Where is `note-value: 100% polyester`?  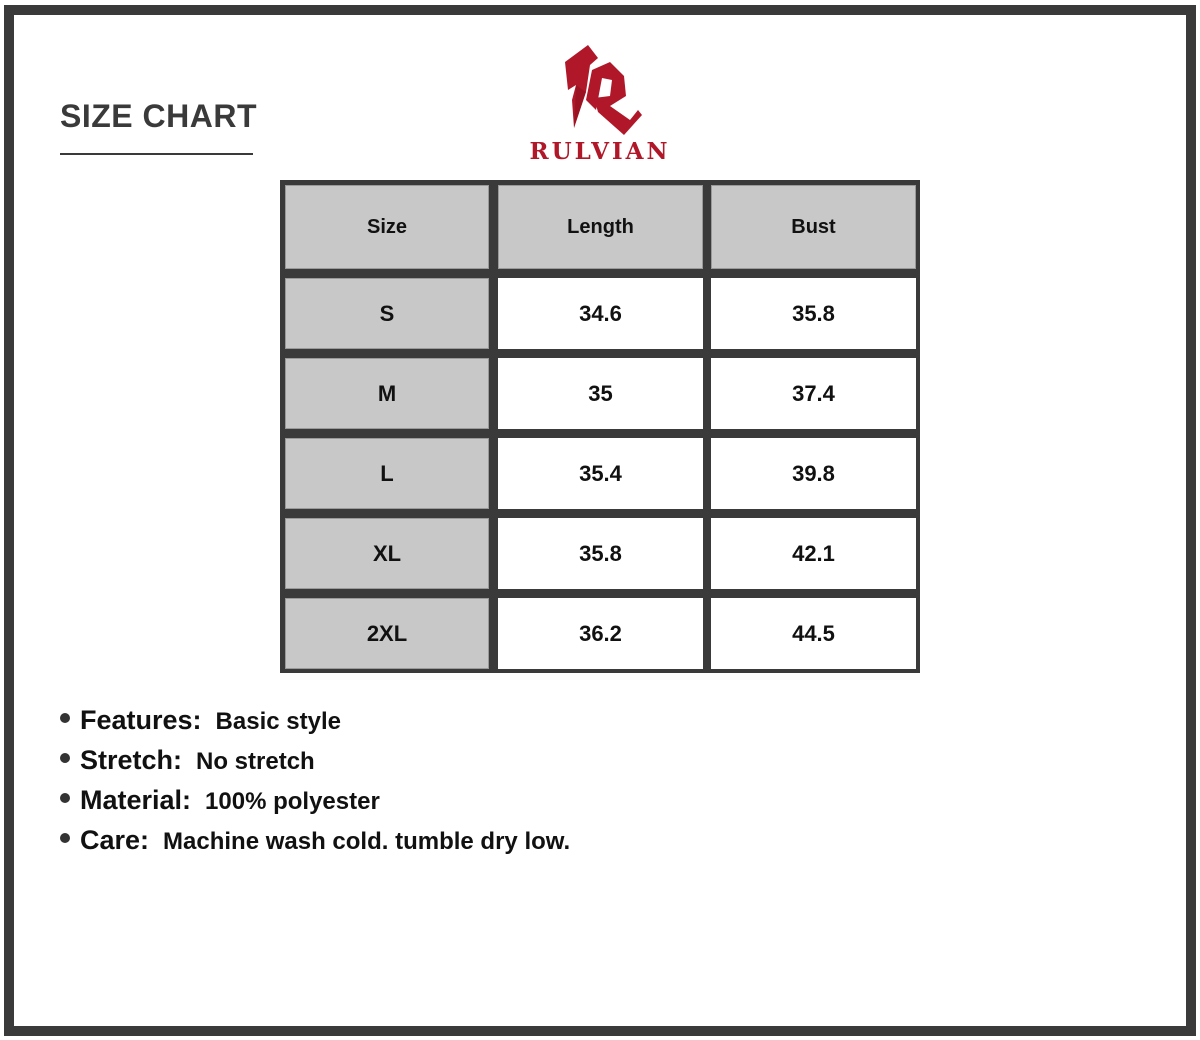
note-value: 100% polyester is located at coordinates (292, 801).